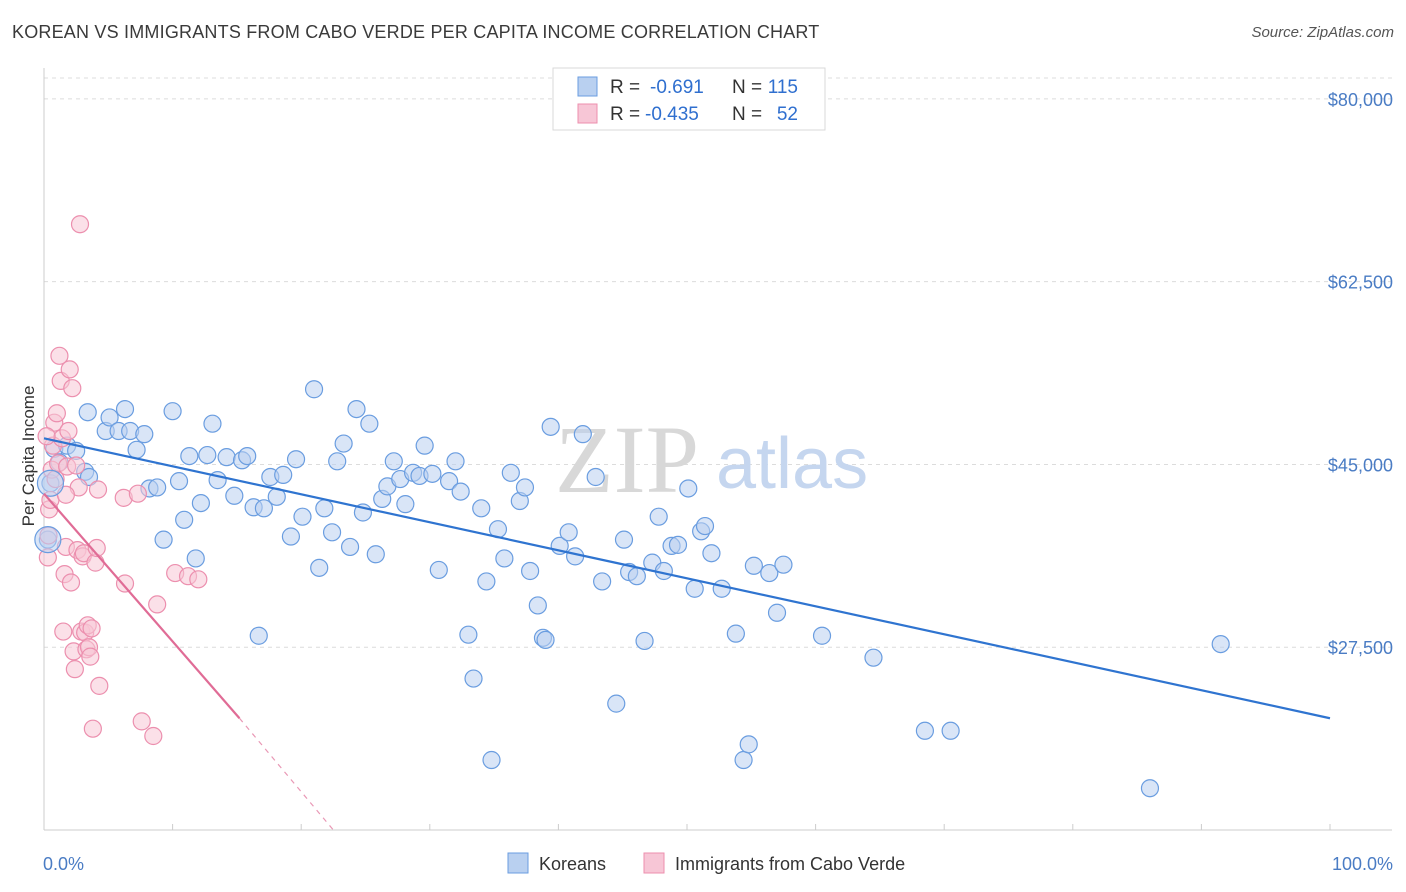 The image size is (1406, 892). Describe the element at coordinates (1360, 100) in the screenshot. I see `y-tick-label: $80,000` at that location.